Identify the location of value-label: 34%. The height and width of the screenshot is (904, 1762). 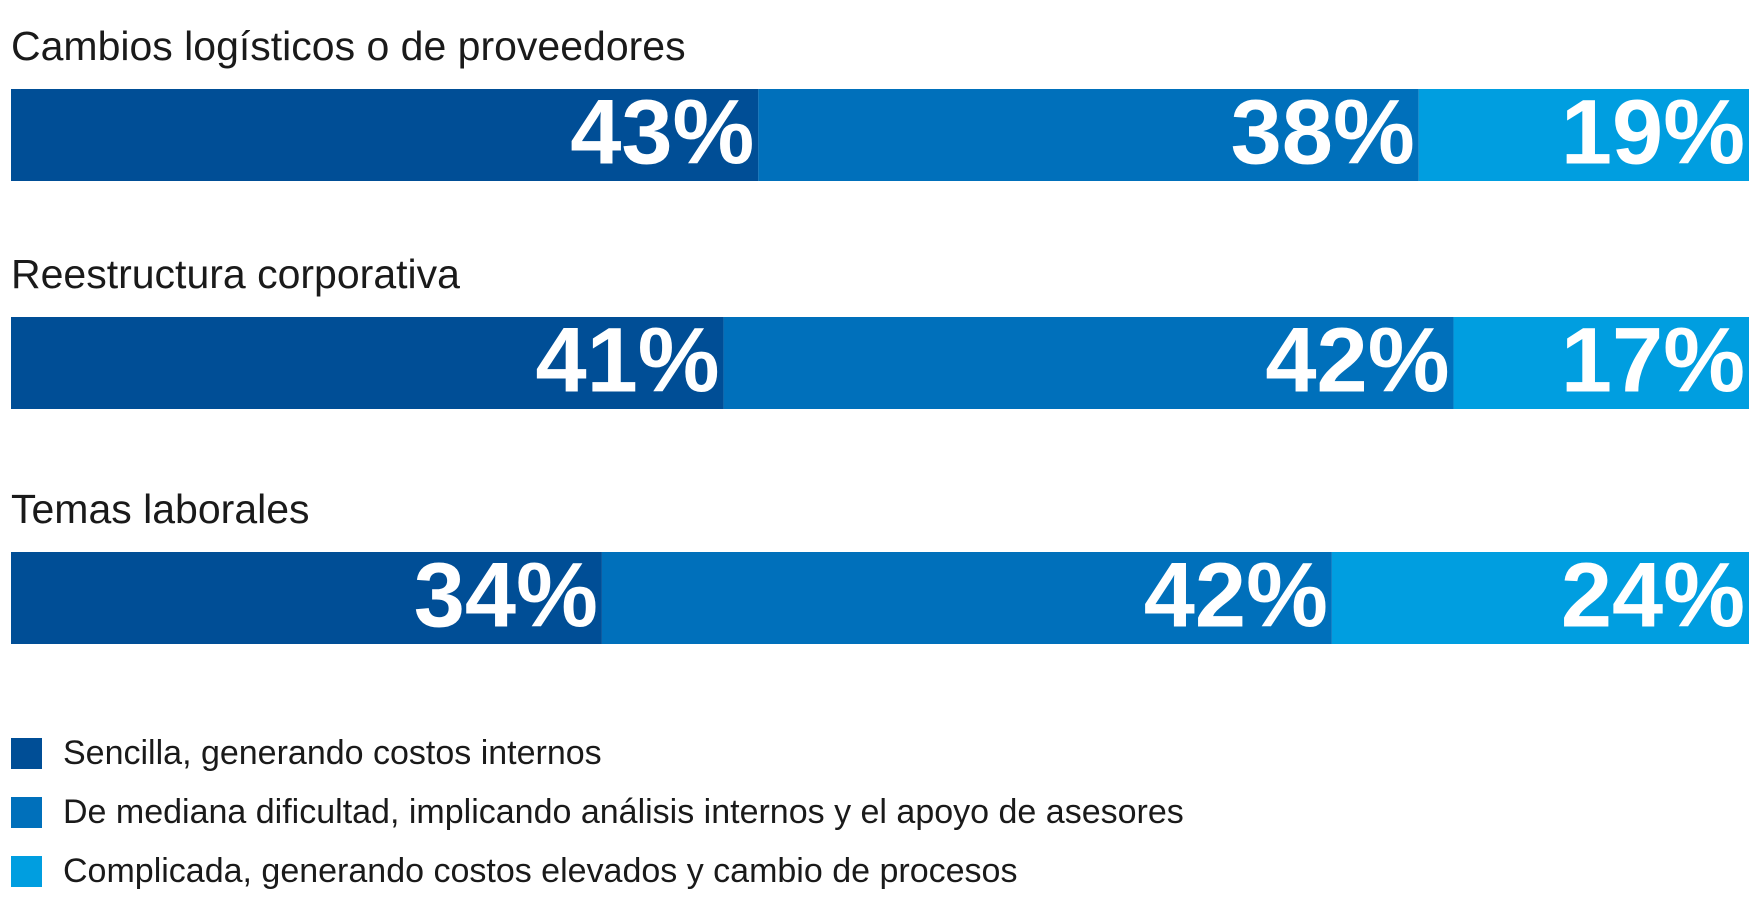
(506, 595).